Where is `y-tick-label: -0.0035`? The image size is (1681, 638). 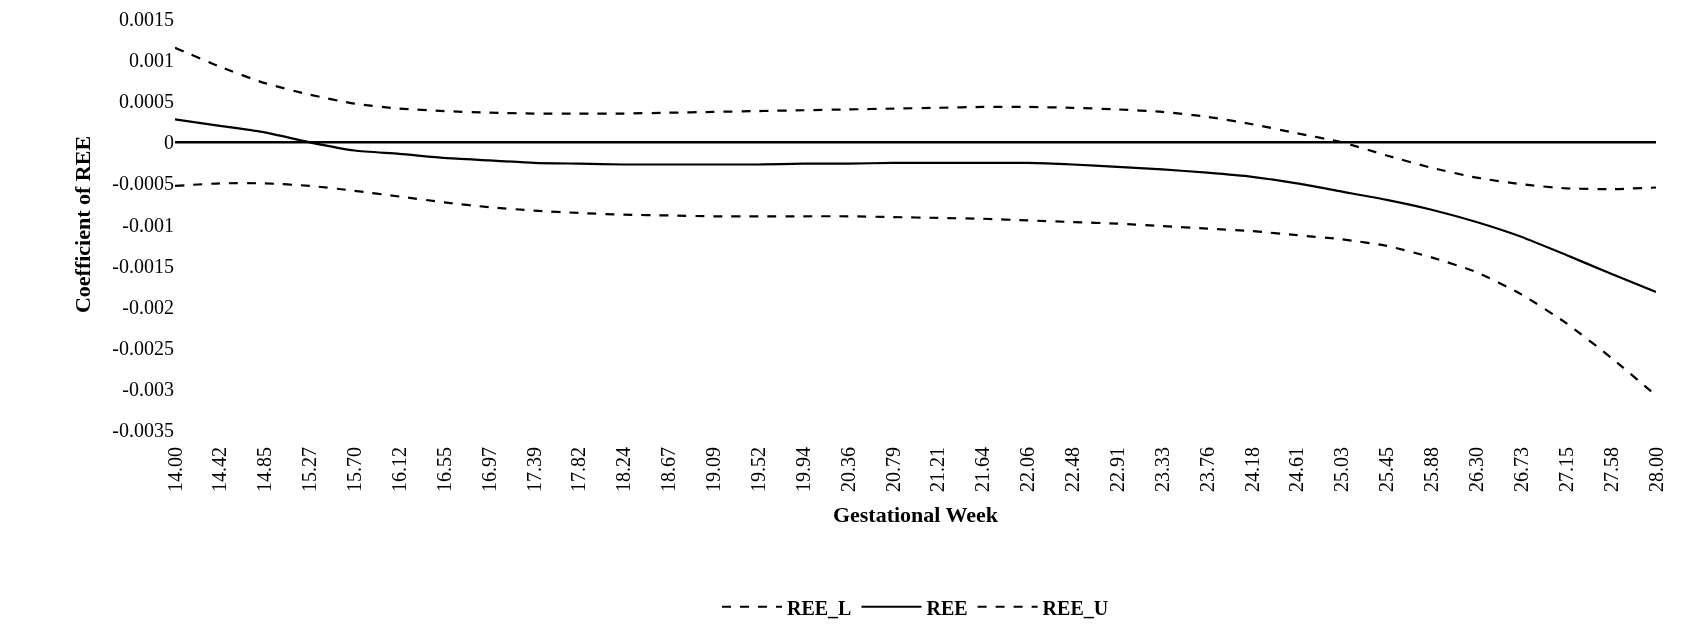 y-tick-label: -0.0035 is located at coordinates (143, 430).